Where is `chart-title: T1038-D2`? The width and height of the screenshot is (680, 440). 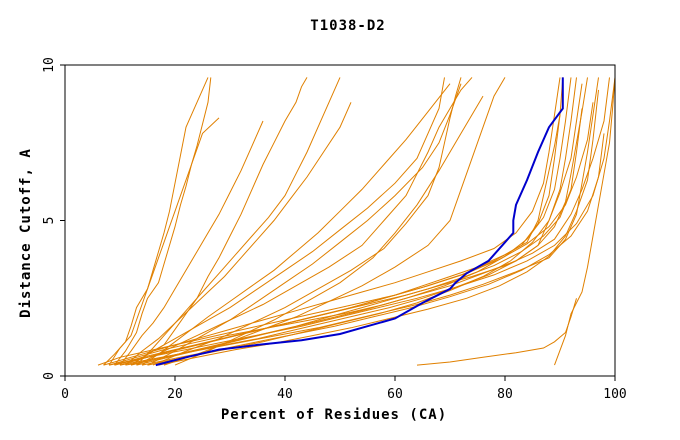
chart-title: T1038-D2 is located at coordinates (347, 26).